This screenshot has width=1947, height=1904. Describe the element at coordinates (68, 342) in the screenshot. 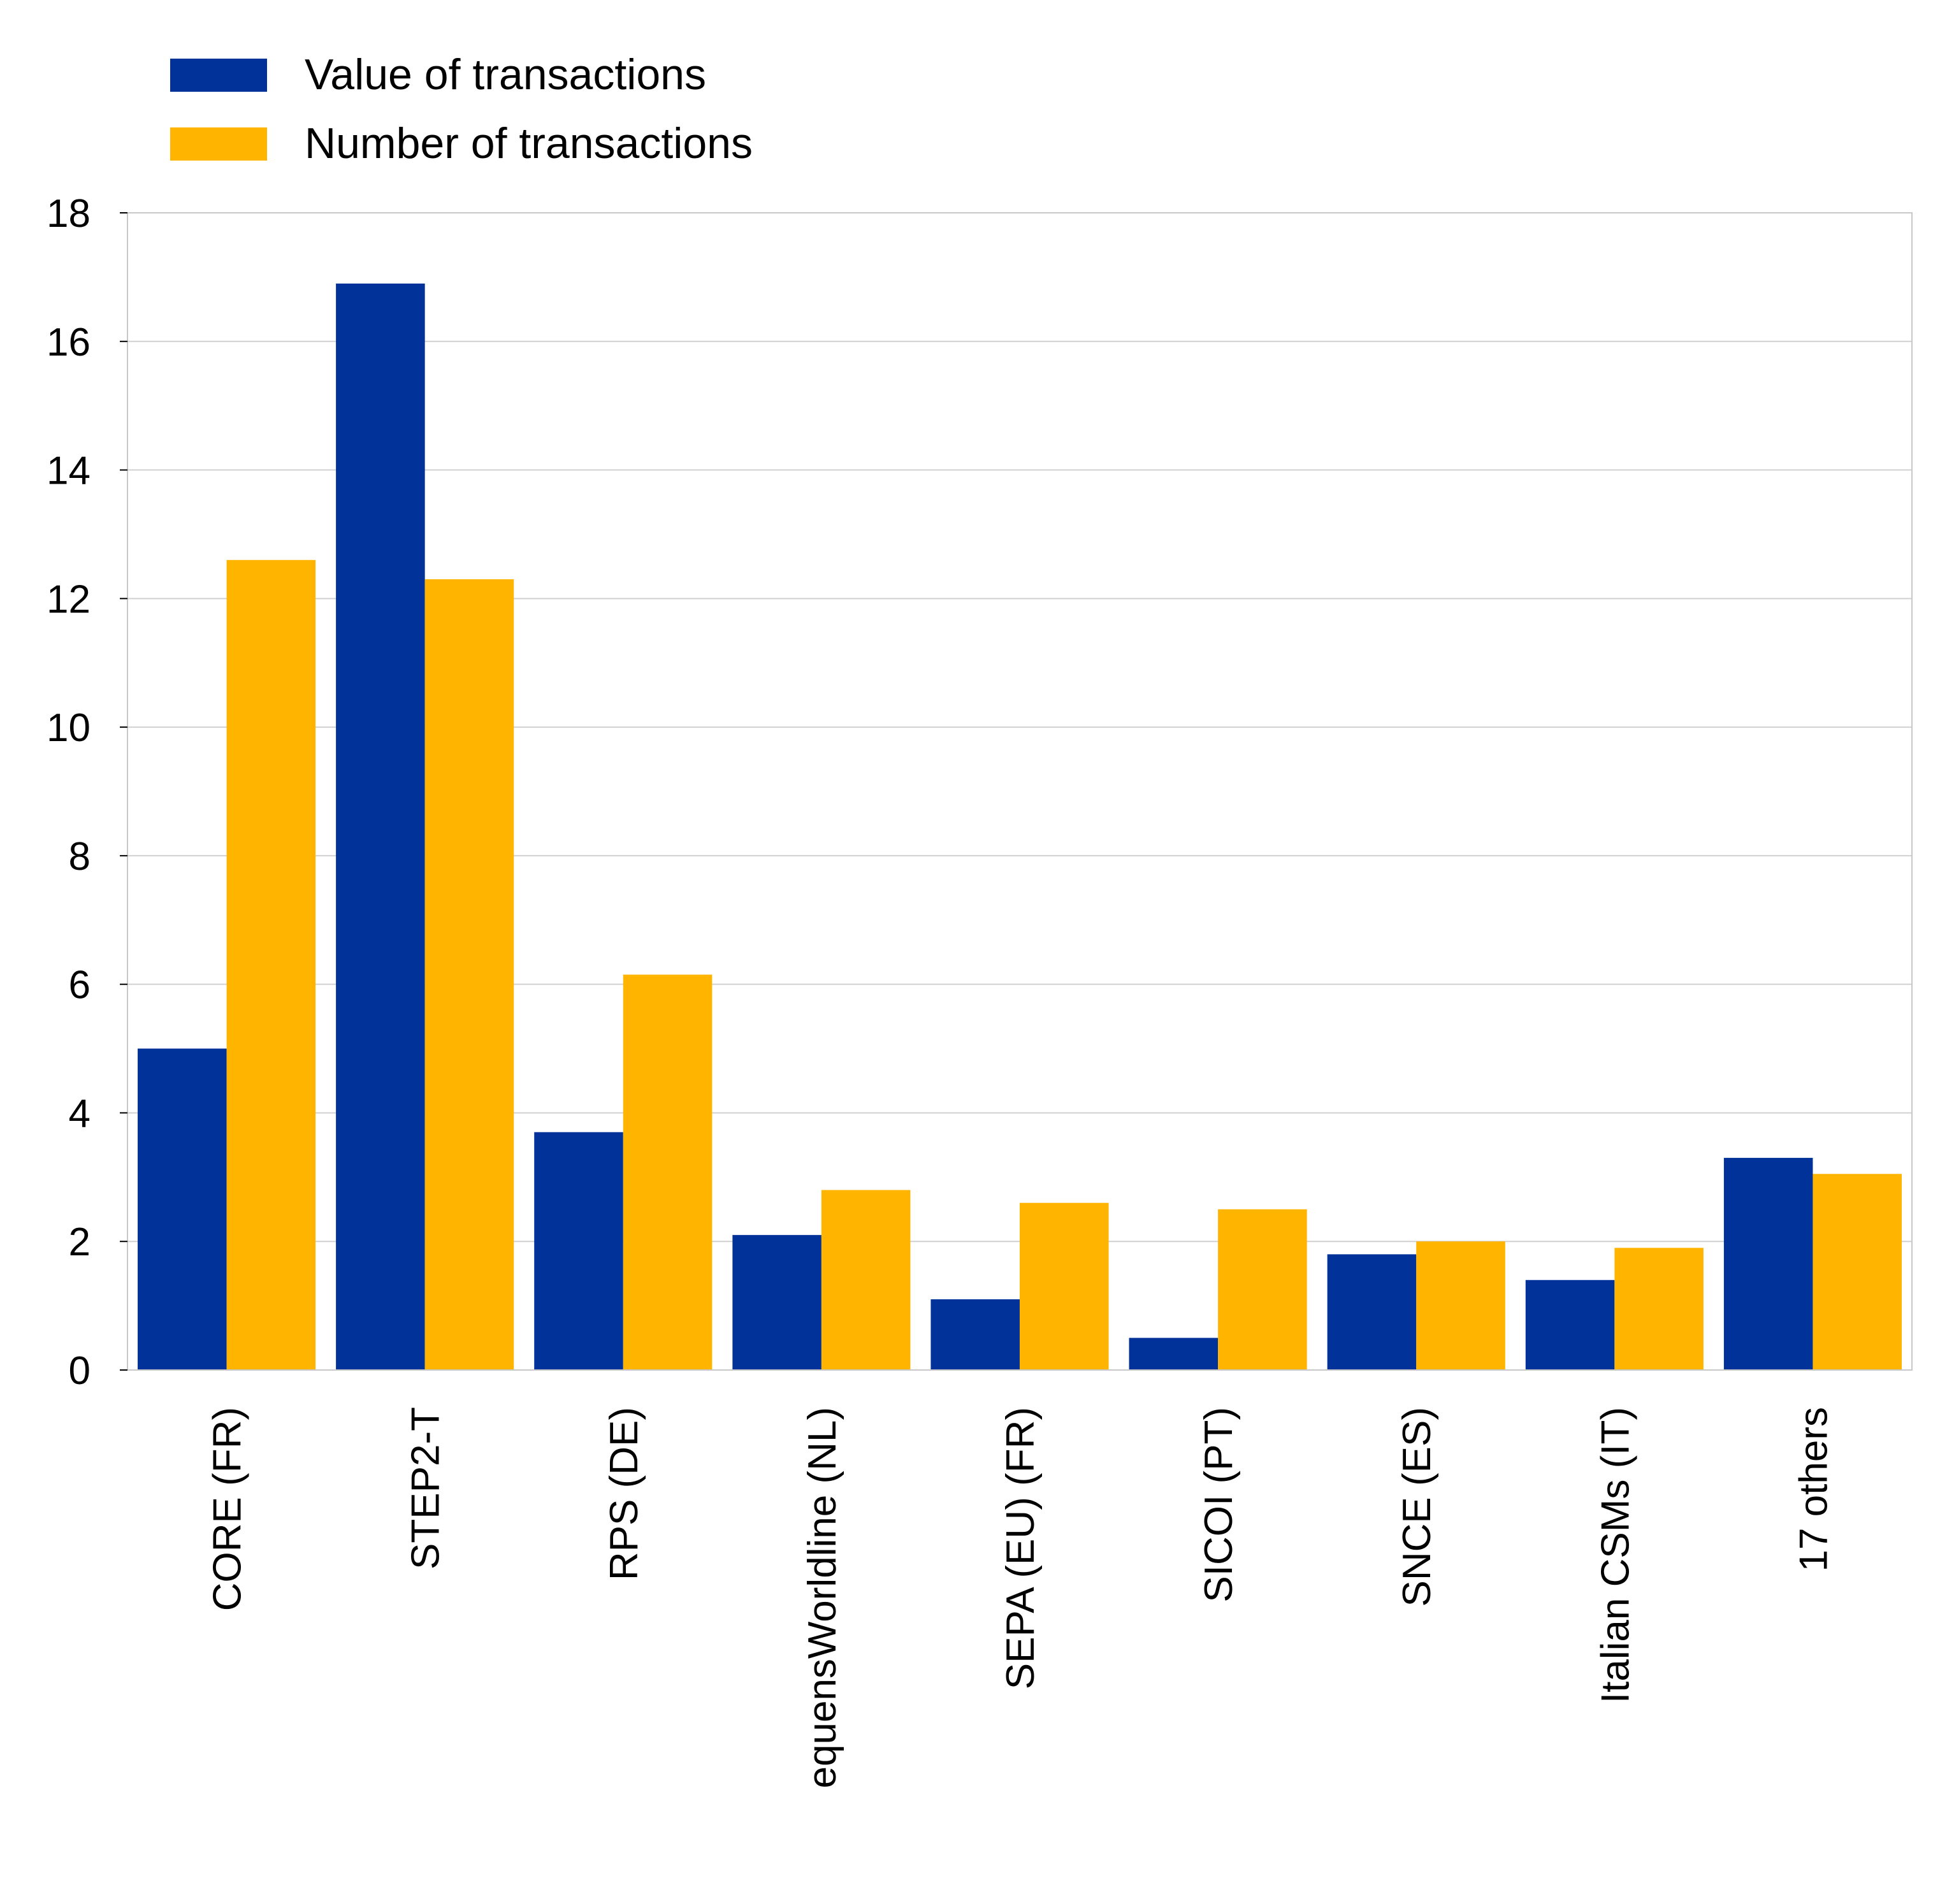

I see `y-tick-label: 16` at that location.